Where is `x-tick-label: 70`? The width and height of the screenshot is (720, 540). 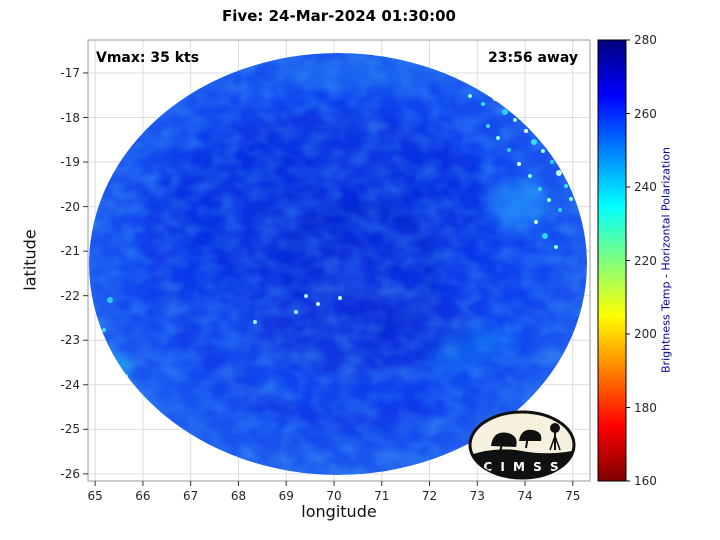 x-tick-label: 70 is located at coordinates (334, 496).